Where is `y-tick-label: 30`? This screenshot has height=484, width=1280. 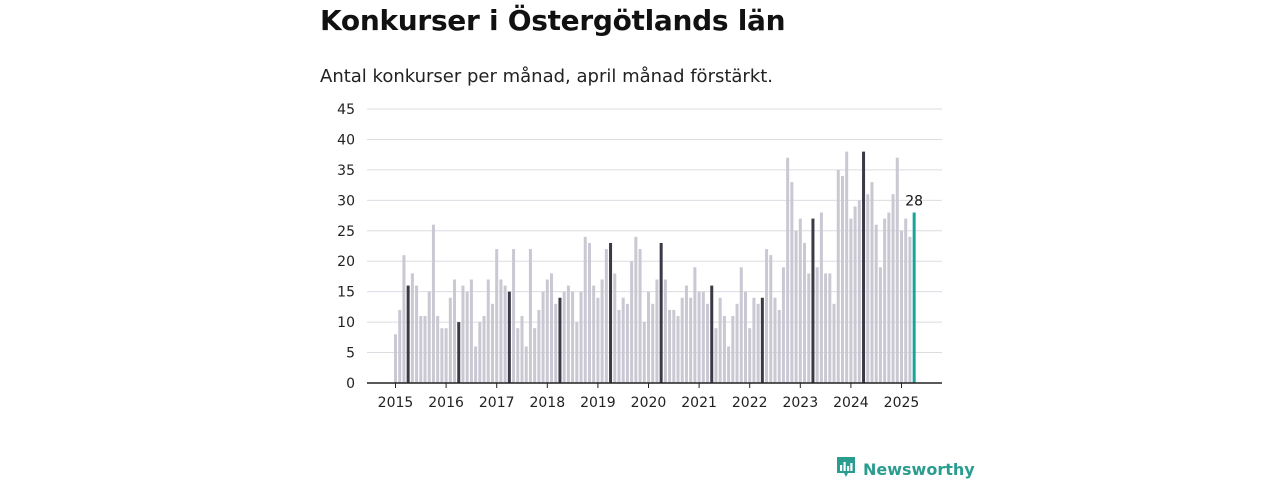
y-tick-label: 30 is located at coordinates (346, 201).